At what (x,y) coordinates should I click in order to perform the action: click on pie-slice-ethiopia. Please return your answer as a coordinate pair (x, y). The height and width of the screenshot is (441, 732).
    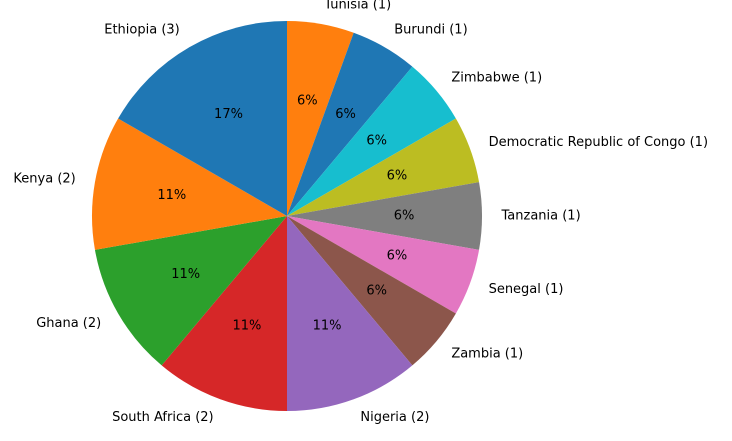
    Looking at the image, I should click on (202, 118).